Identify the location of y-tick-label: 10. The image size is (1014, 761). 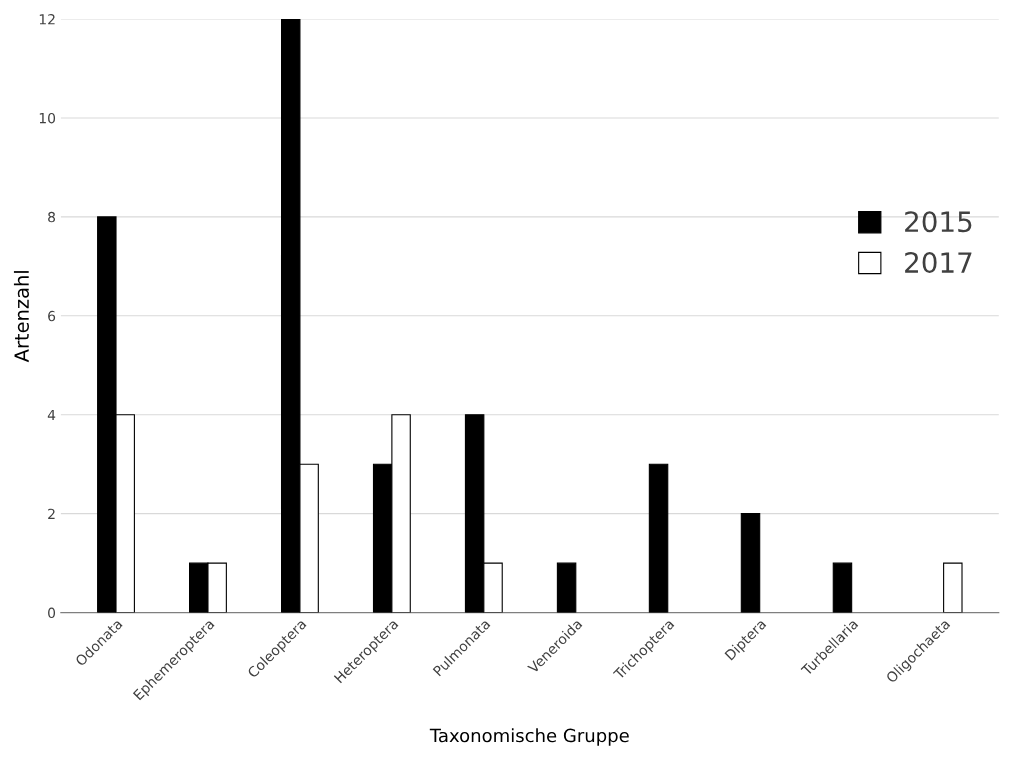
(47, 118).